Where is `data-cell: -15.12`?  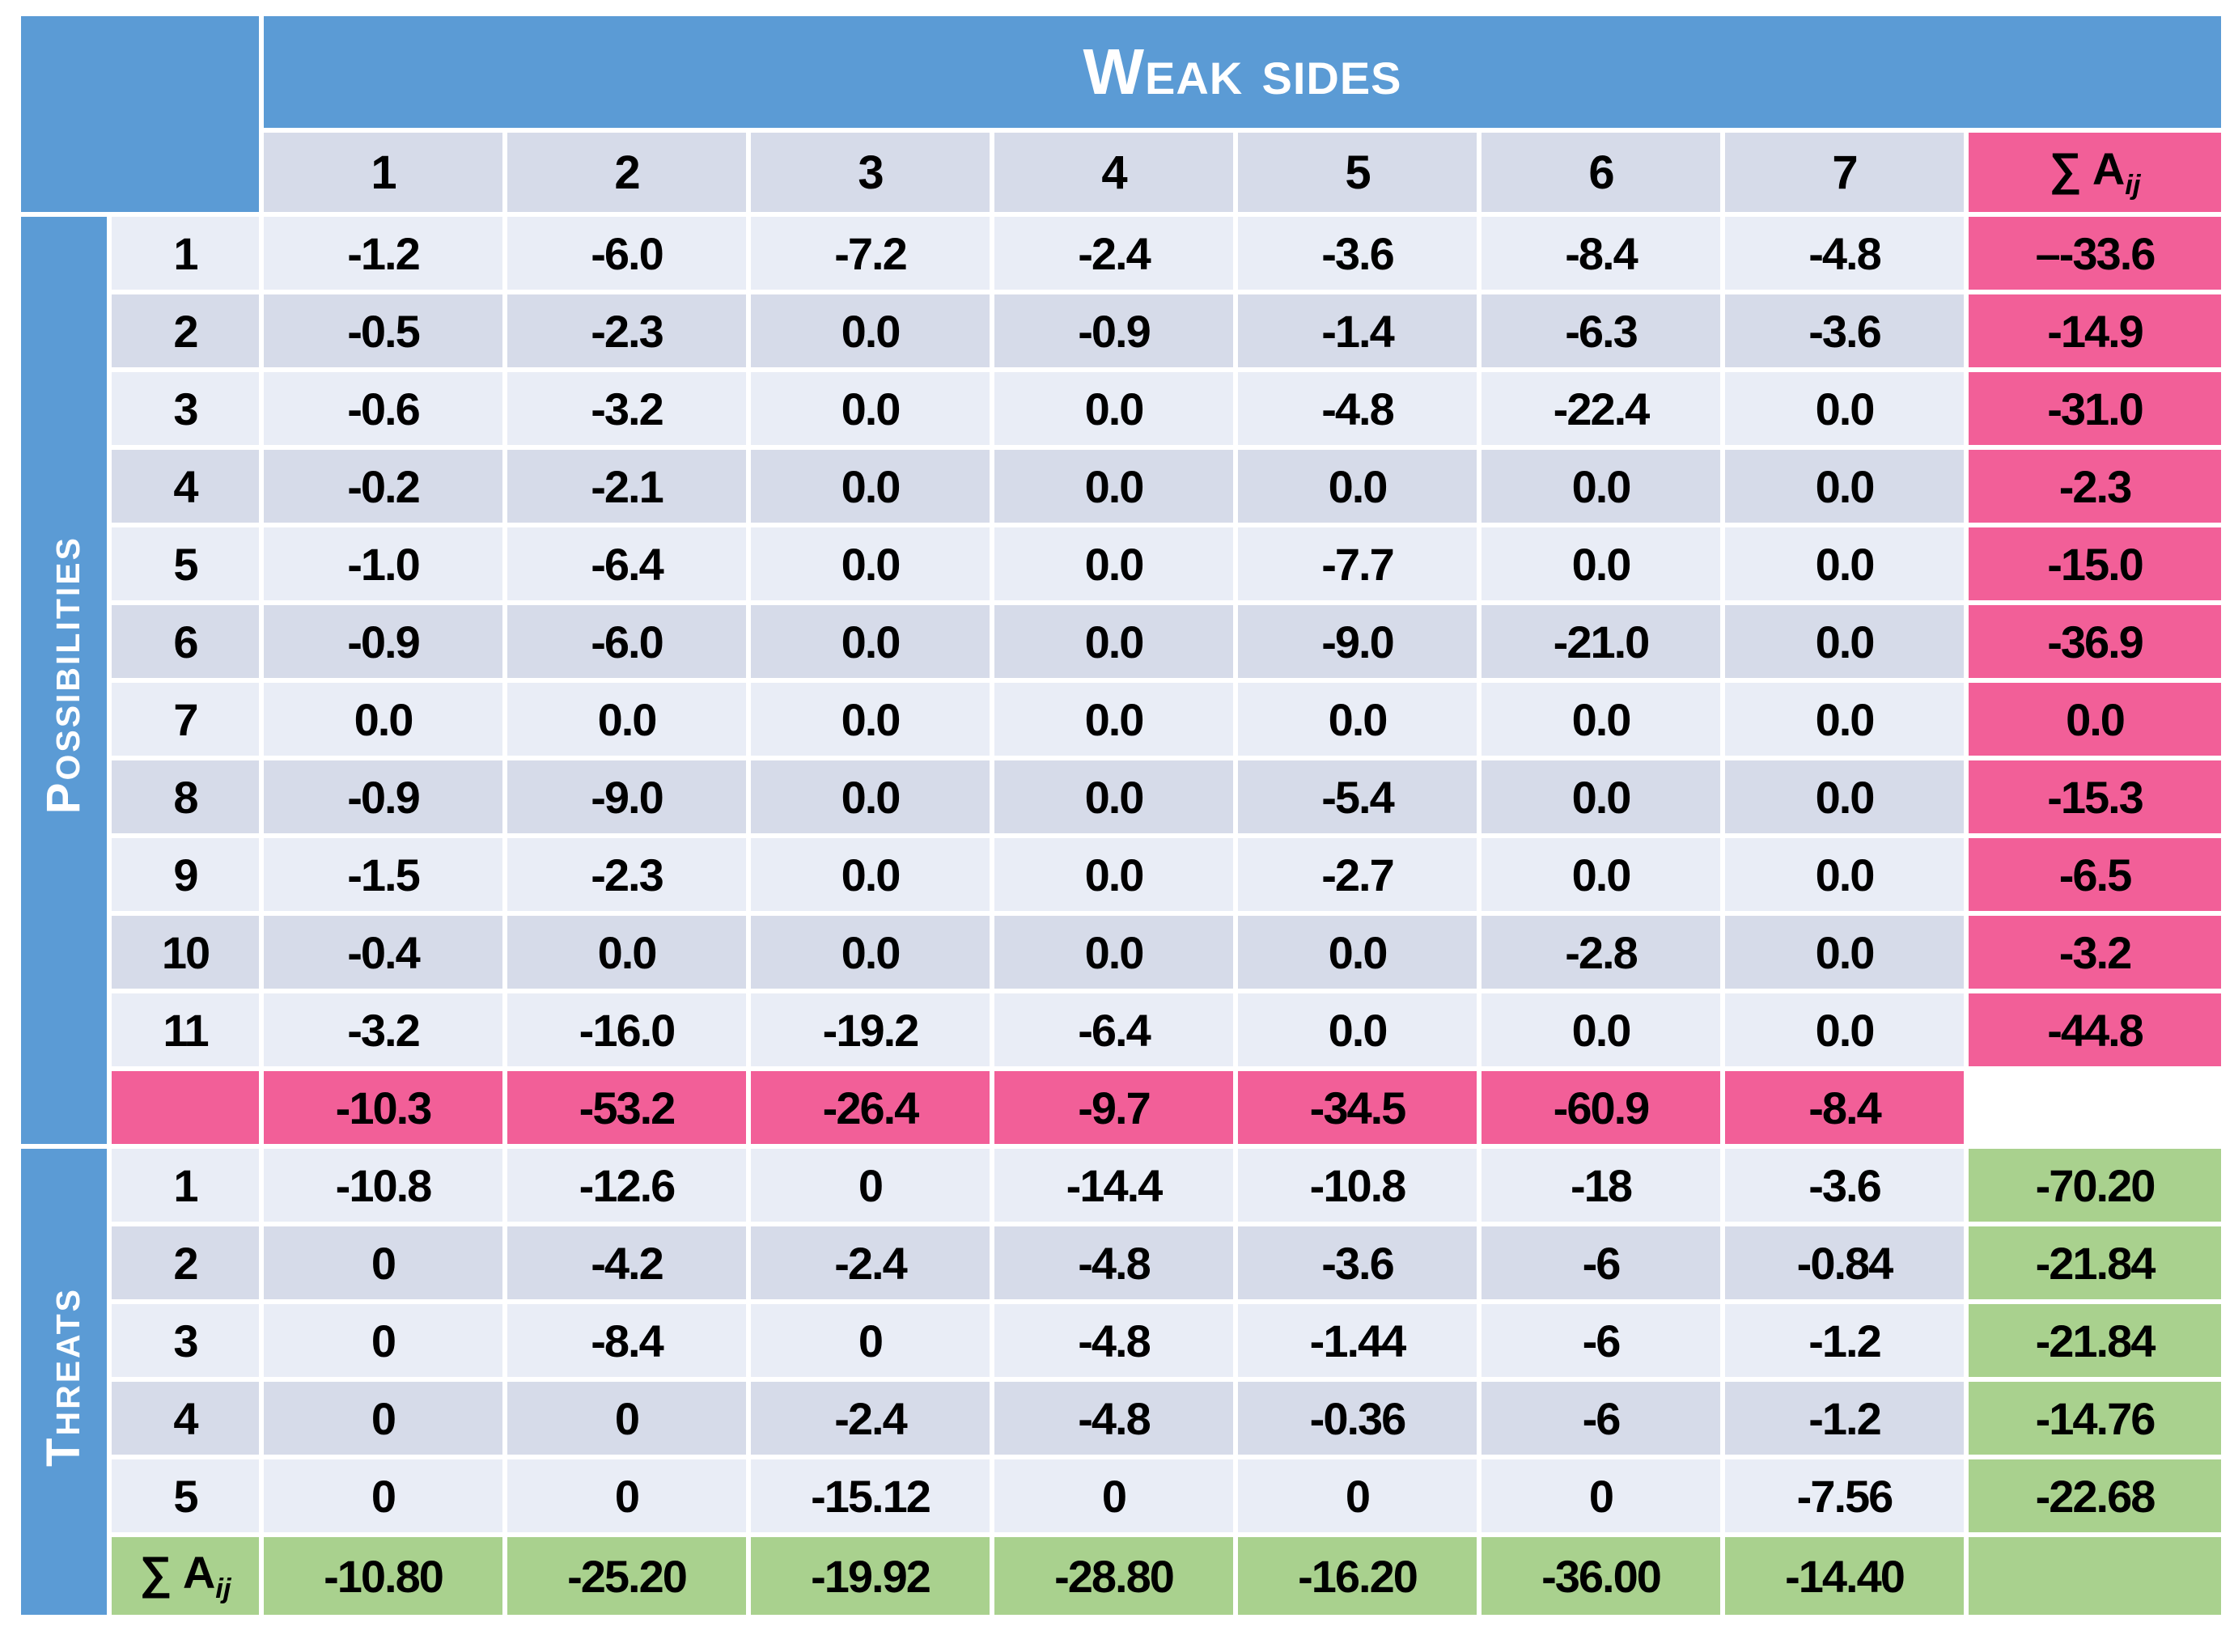
data-cell: -15.12 is located at coordinates (870, 1495).